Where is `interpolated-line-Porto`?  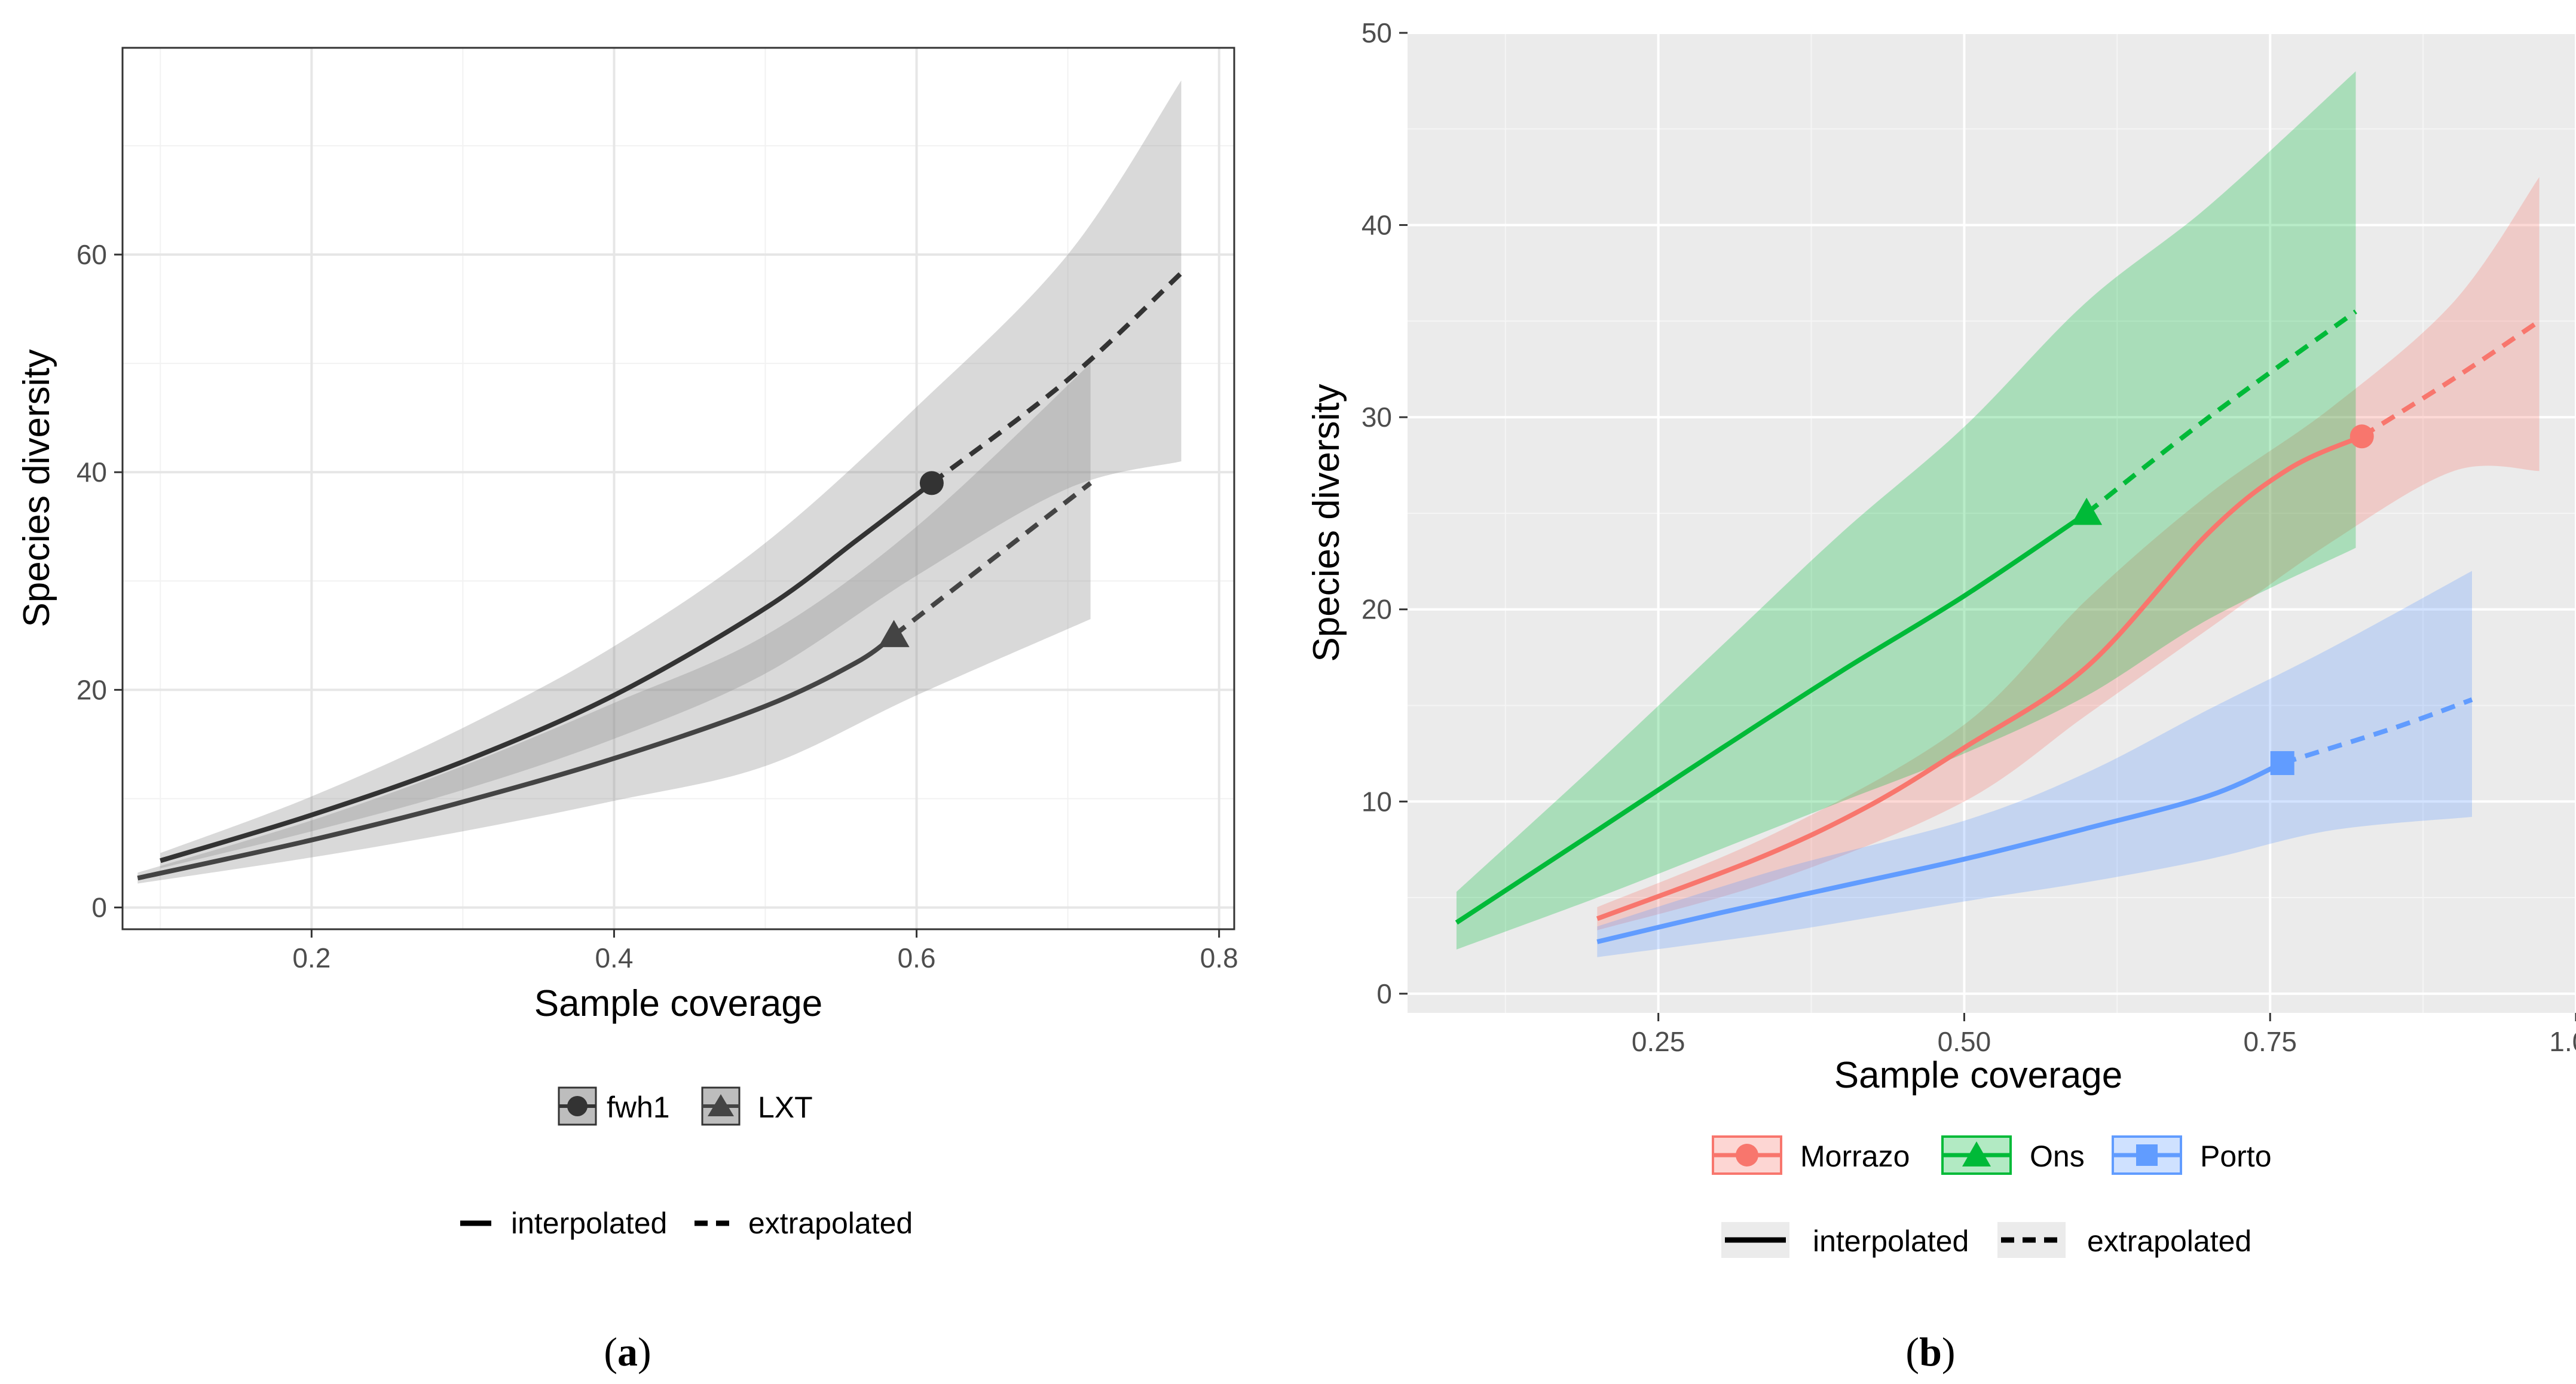 interpolated-line-Porto is located at coordinates (1940, 852).